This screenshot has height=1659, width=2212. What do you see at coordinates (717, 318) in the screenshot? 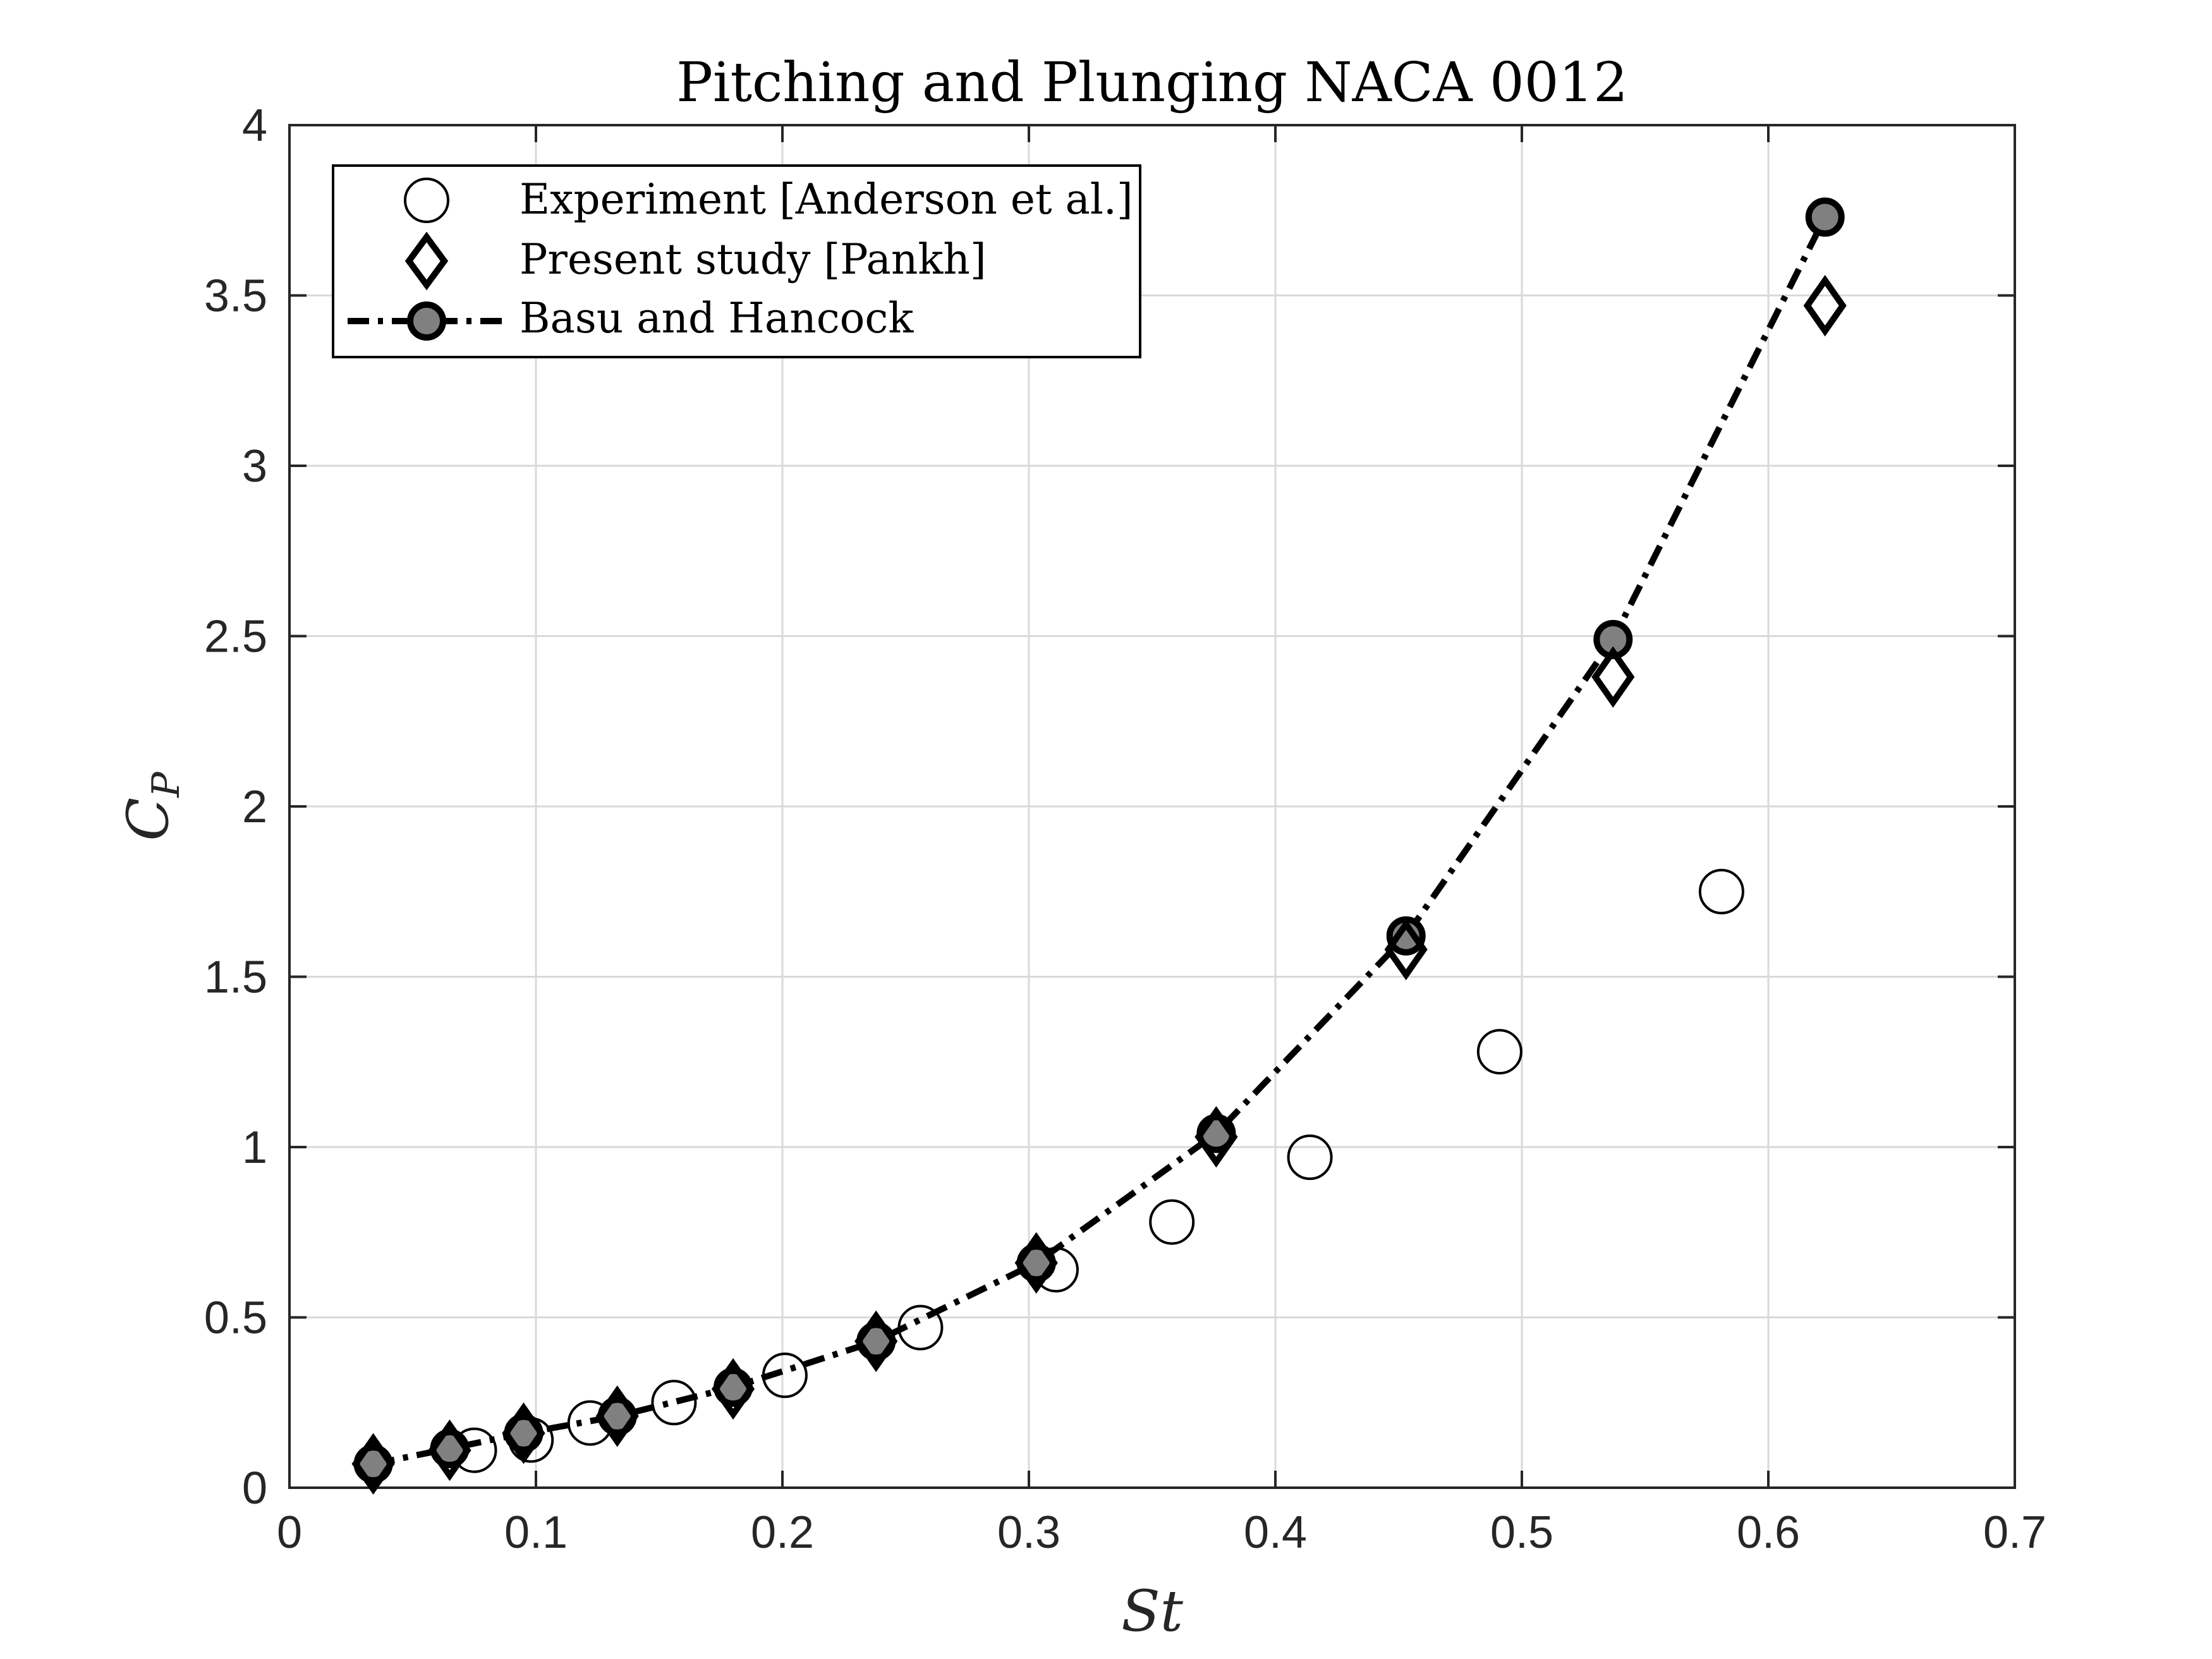
I see `legend-entry-basu-hancock: Basu and Hancock` at bounding box center [717, 318].